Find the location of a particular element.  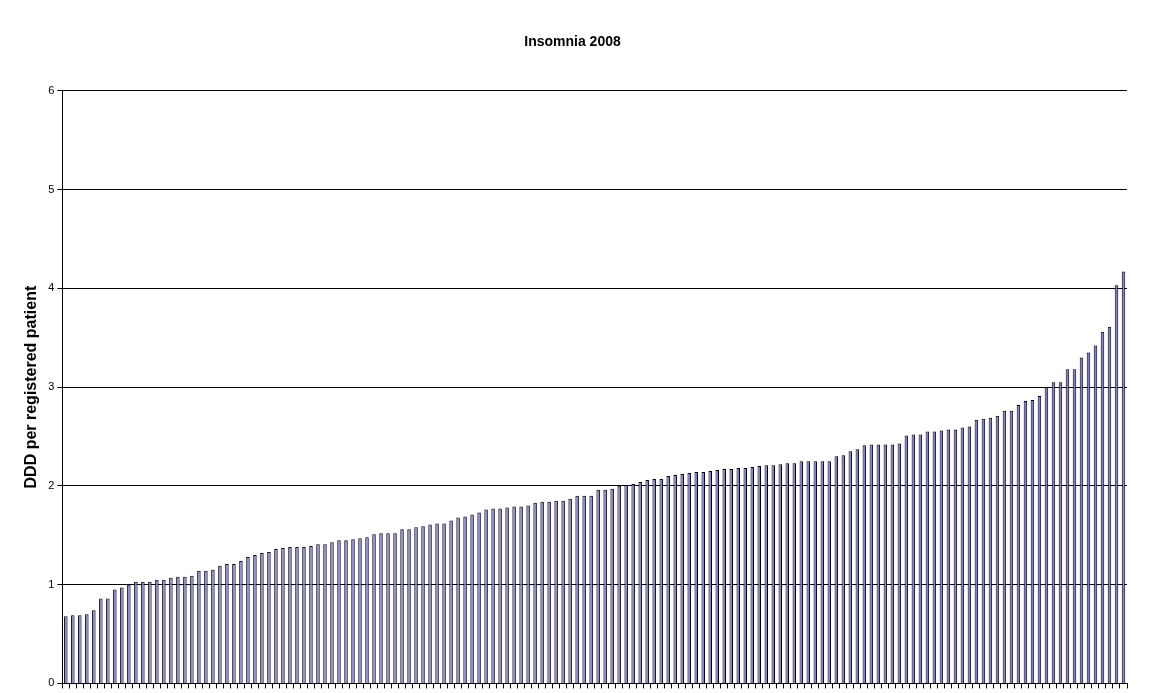

y-tick-label: 2 is located at coordinates (51, 484).